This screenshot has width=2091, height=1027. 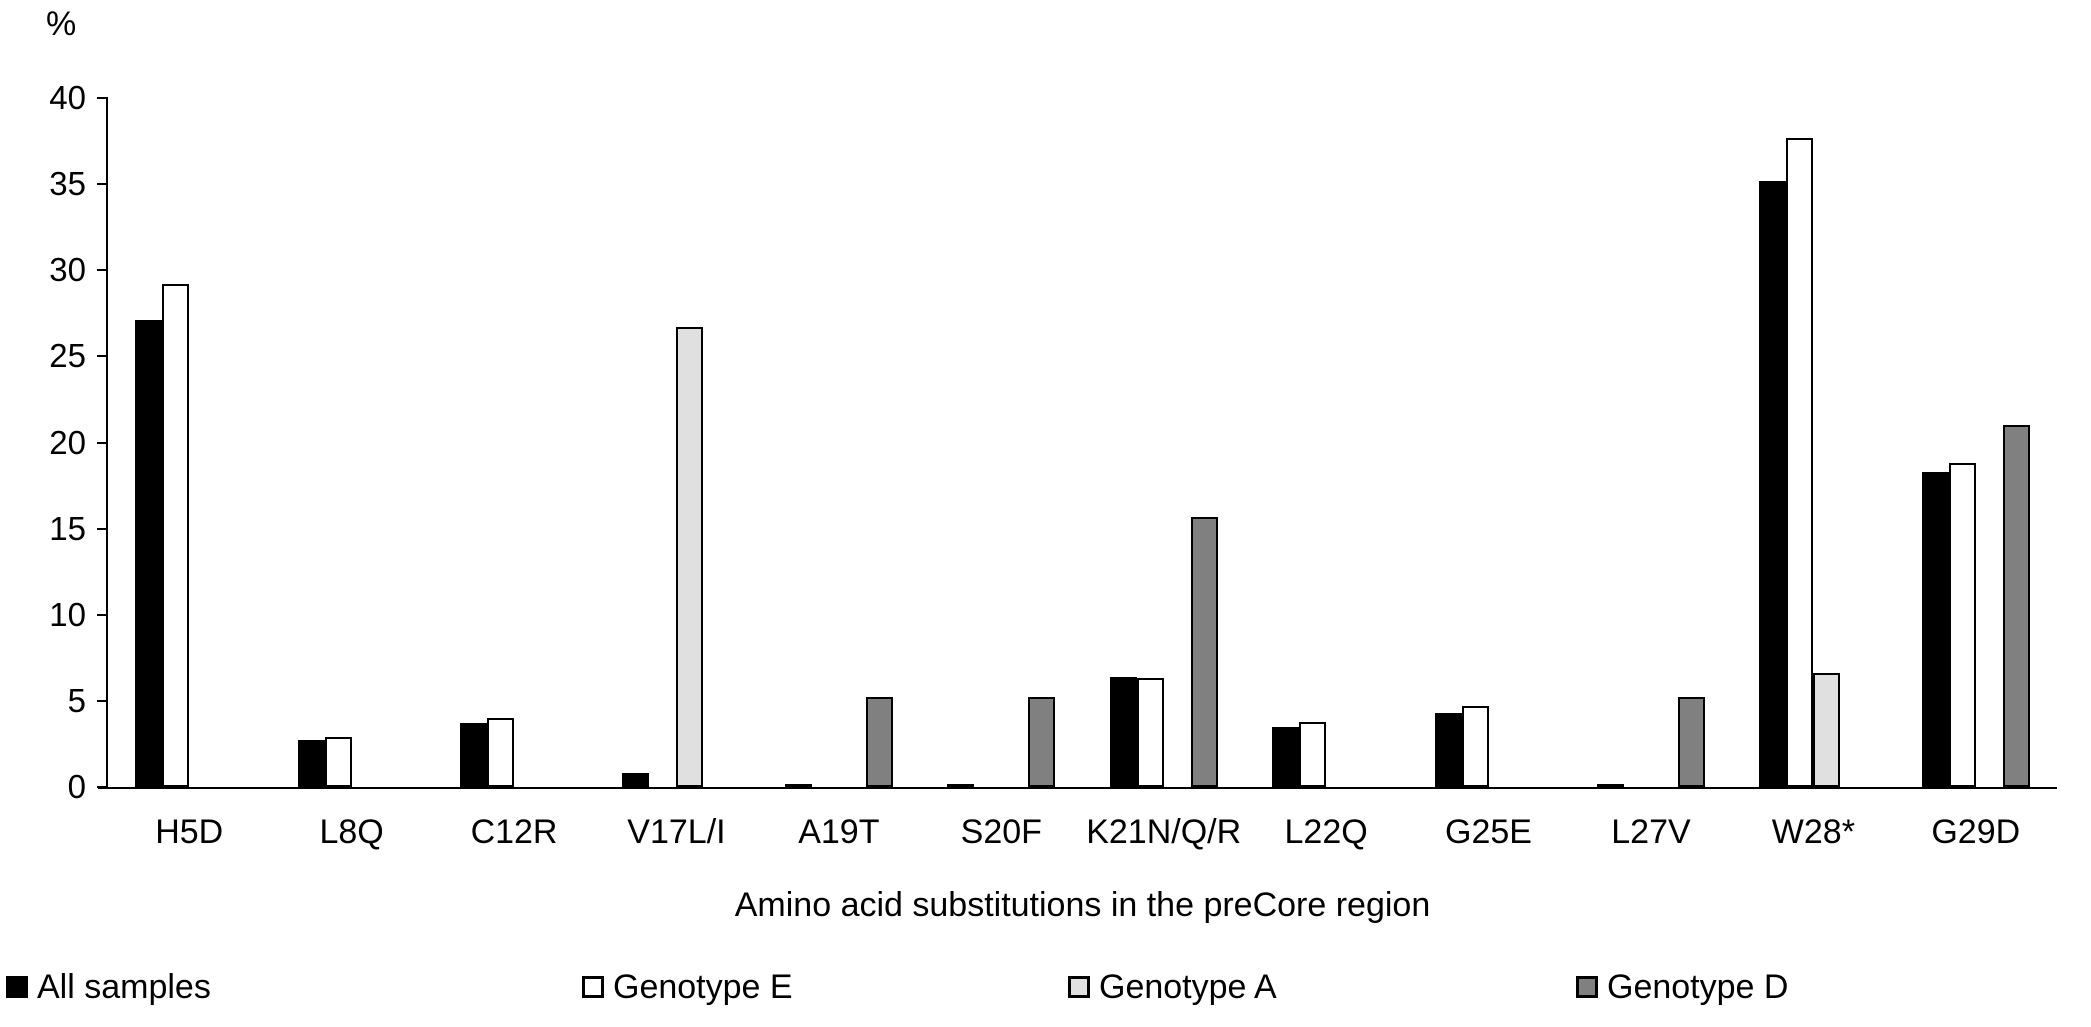 I want to click on category-label-k21n-q-r: K21N/Q/R, so click(x=1164, y=832).